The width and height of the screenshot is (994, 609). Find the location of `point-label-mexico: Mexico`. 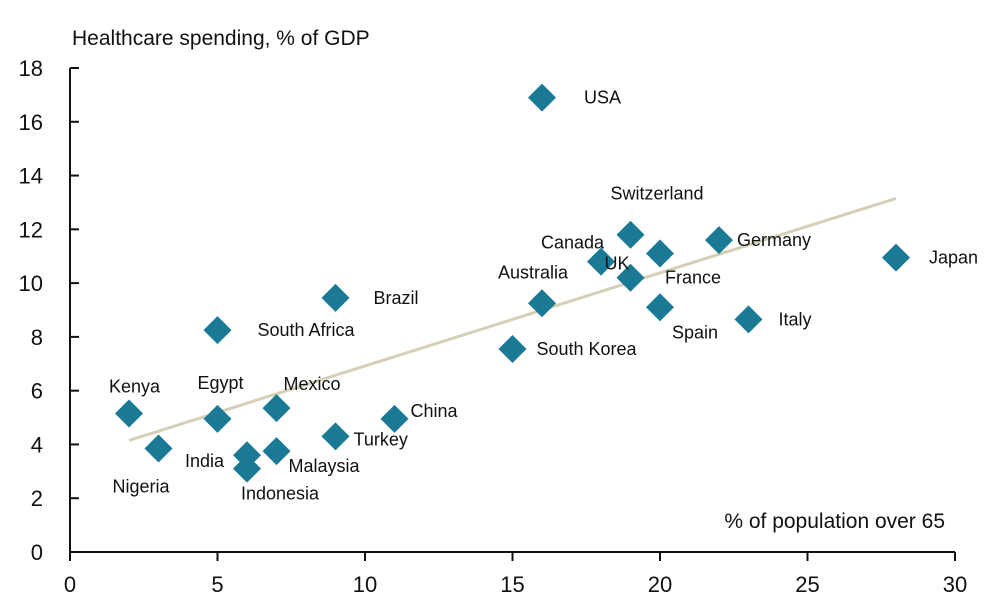

point-label-mexico: Mexico is located at coordinates (312, 384).